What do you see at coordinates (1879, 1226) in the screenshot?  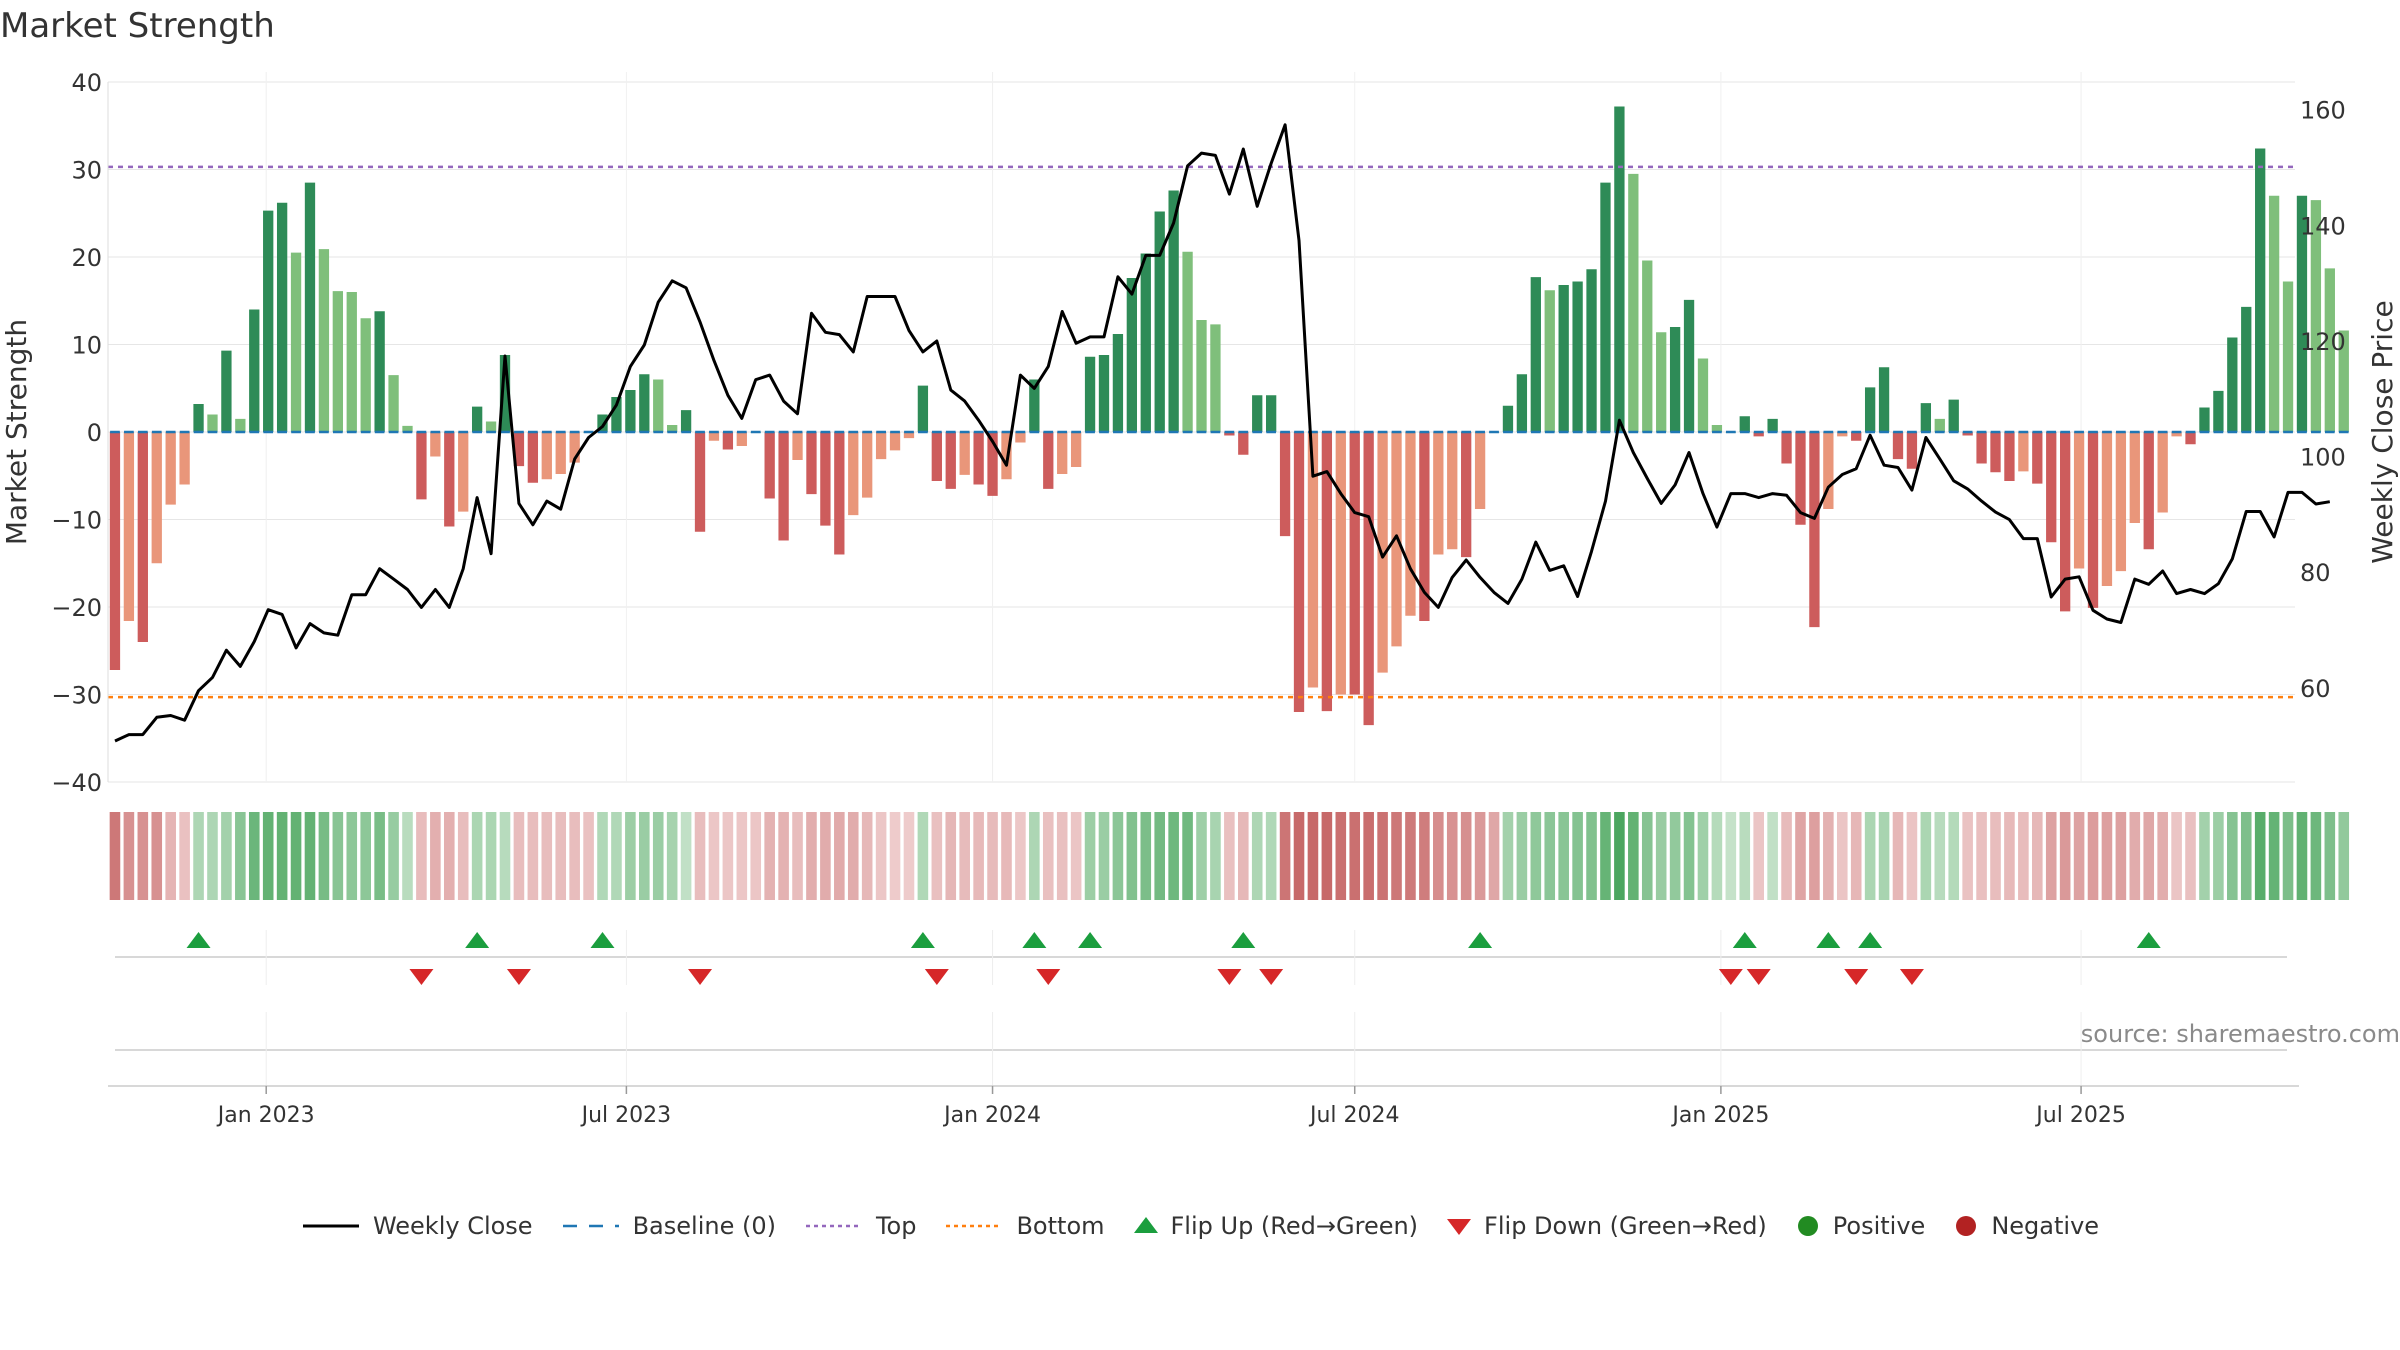 I see `legend-label: Positive` at bounding box center [1879, 1226].